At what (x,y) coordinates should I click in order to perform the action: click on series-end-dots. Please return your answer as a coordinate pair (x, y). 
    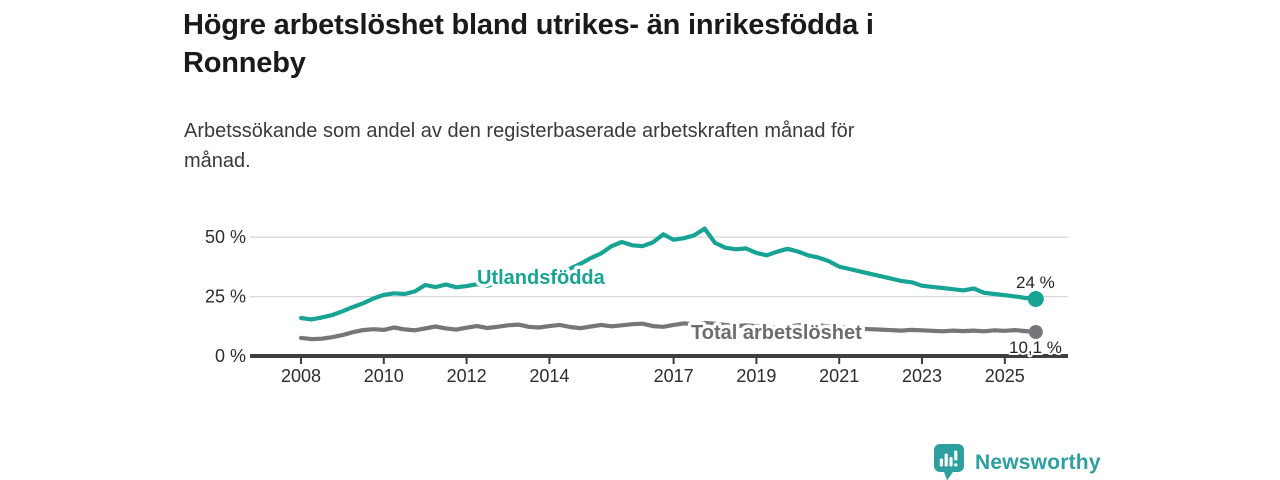
    Looking at the image, I should click on (1035, 315).